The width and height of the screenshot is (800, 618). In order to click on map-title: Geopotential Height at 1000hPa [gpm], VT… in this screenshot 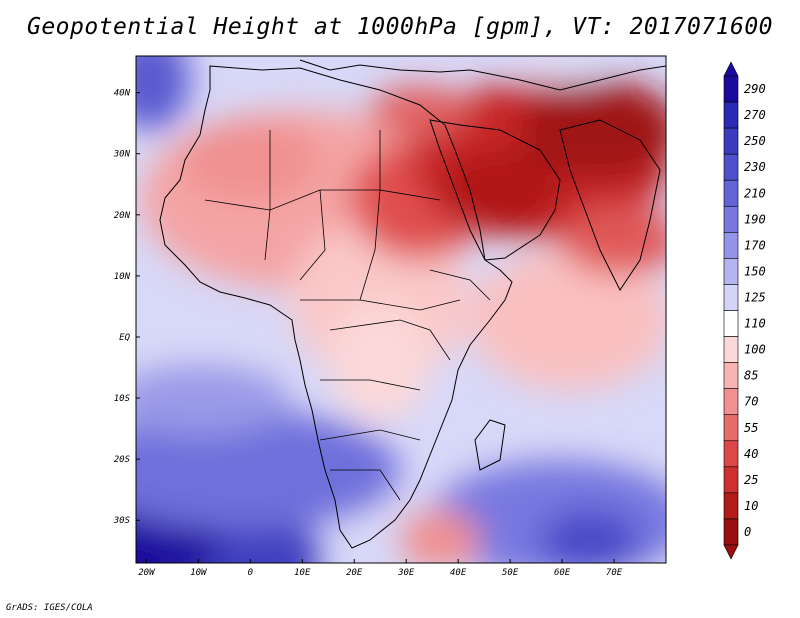, I will do `click(400, 27)`.